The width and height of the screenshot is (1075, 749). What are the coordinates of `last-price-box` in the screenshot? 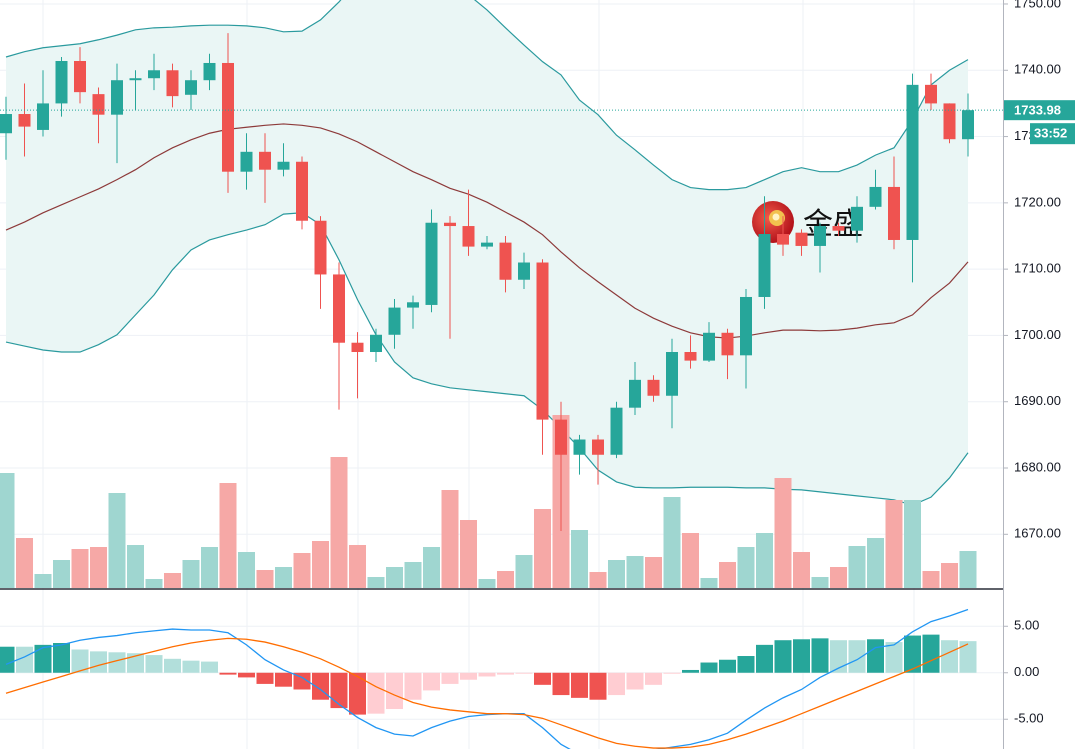 It's located at (1039, 110).